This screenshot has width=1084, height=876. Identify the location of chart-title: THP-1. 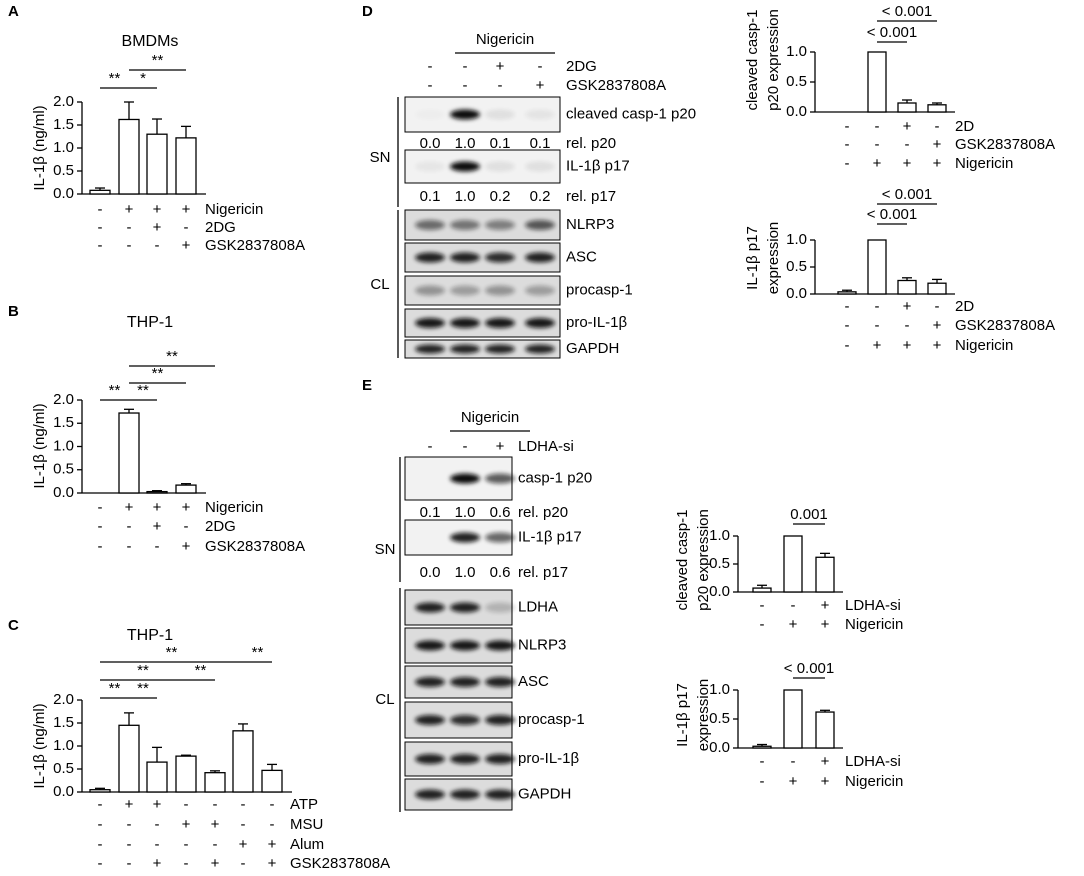
(150, 322).